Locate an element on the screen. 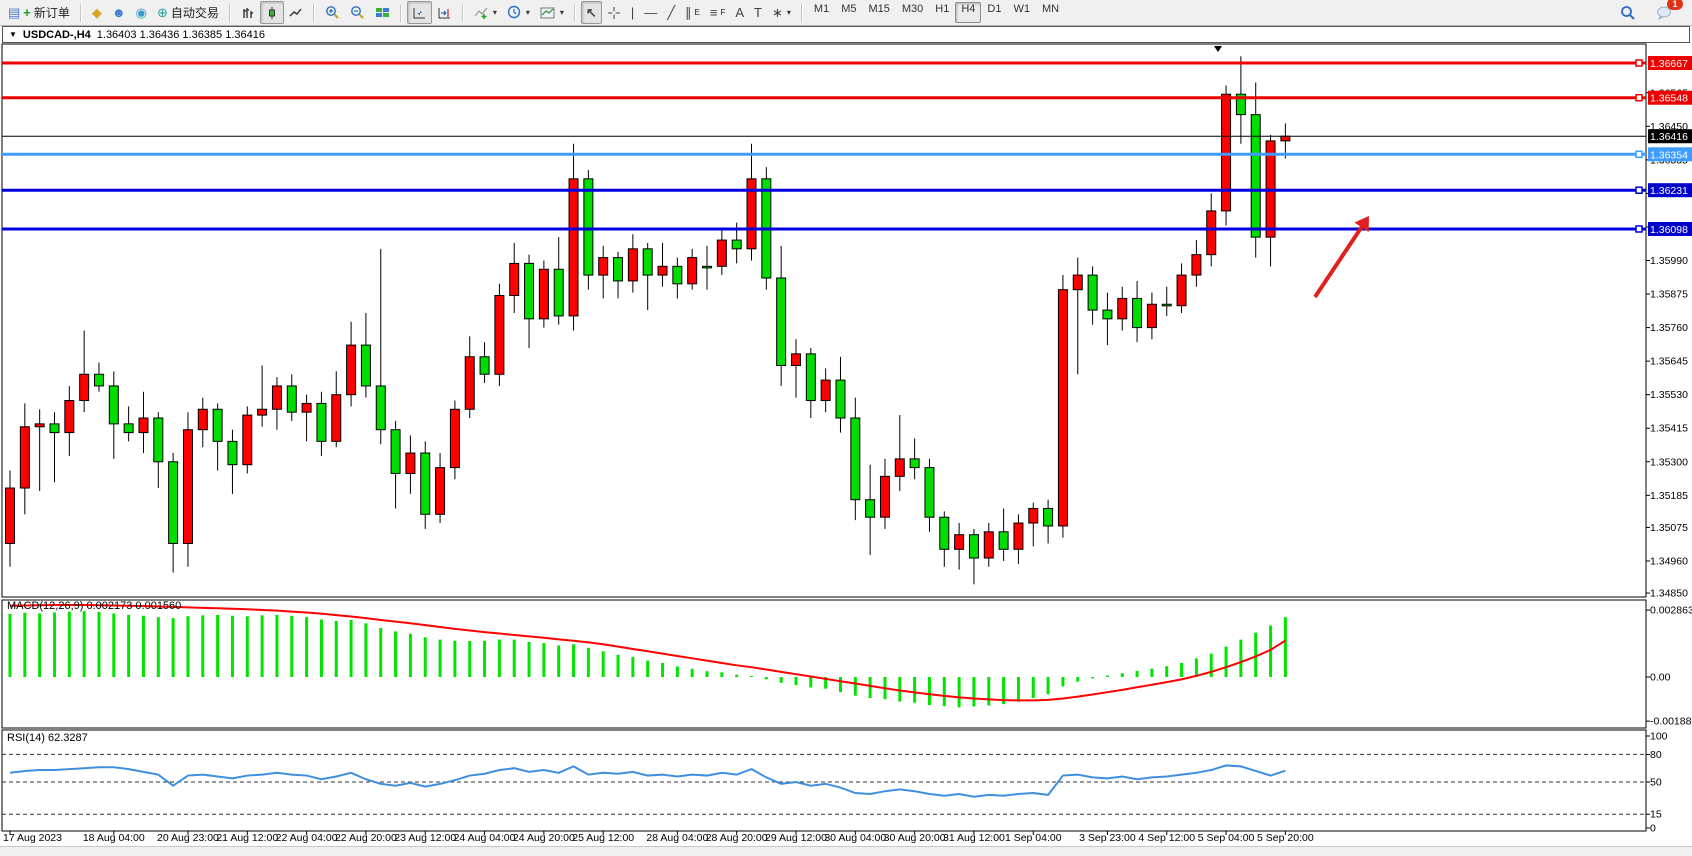 This screenshot has height=856, width=1692. market-button: ◆ is located at coordinates (97, 12).